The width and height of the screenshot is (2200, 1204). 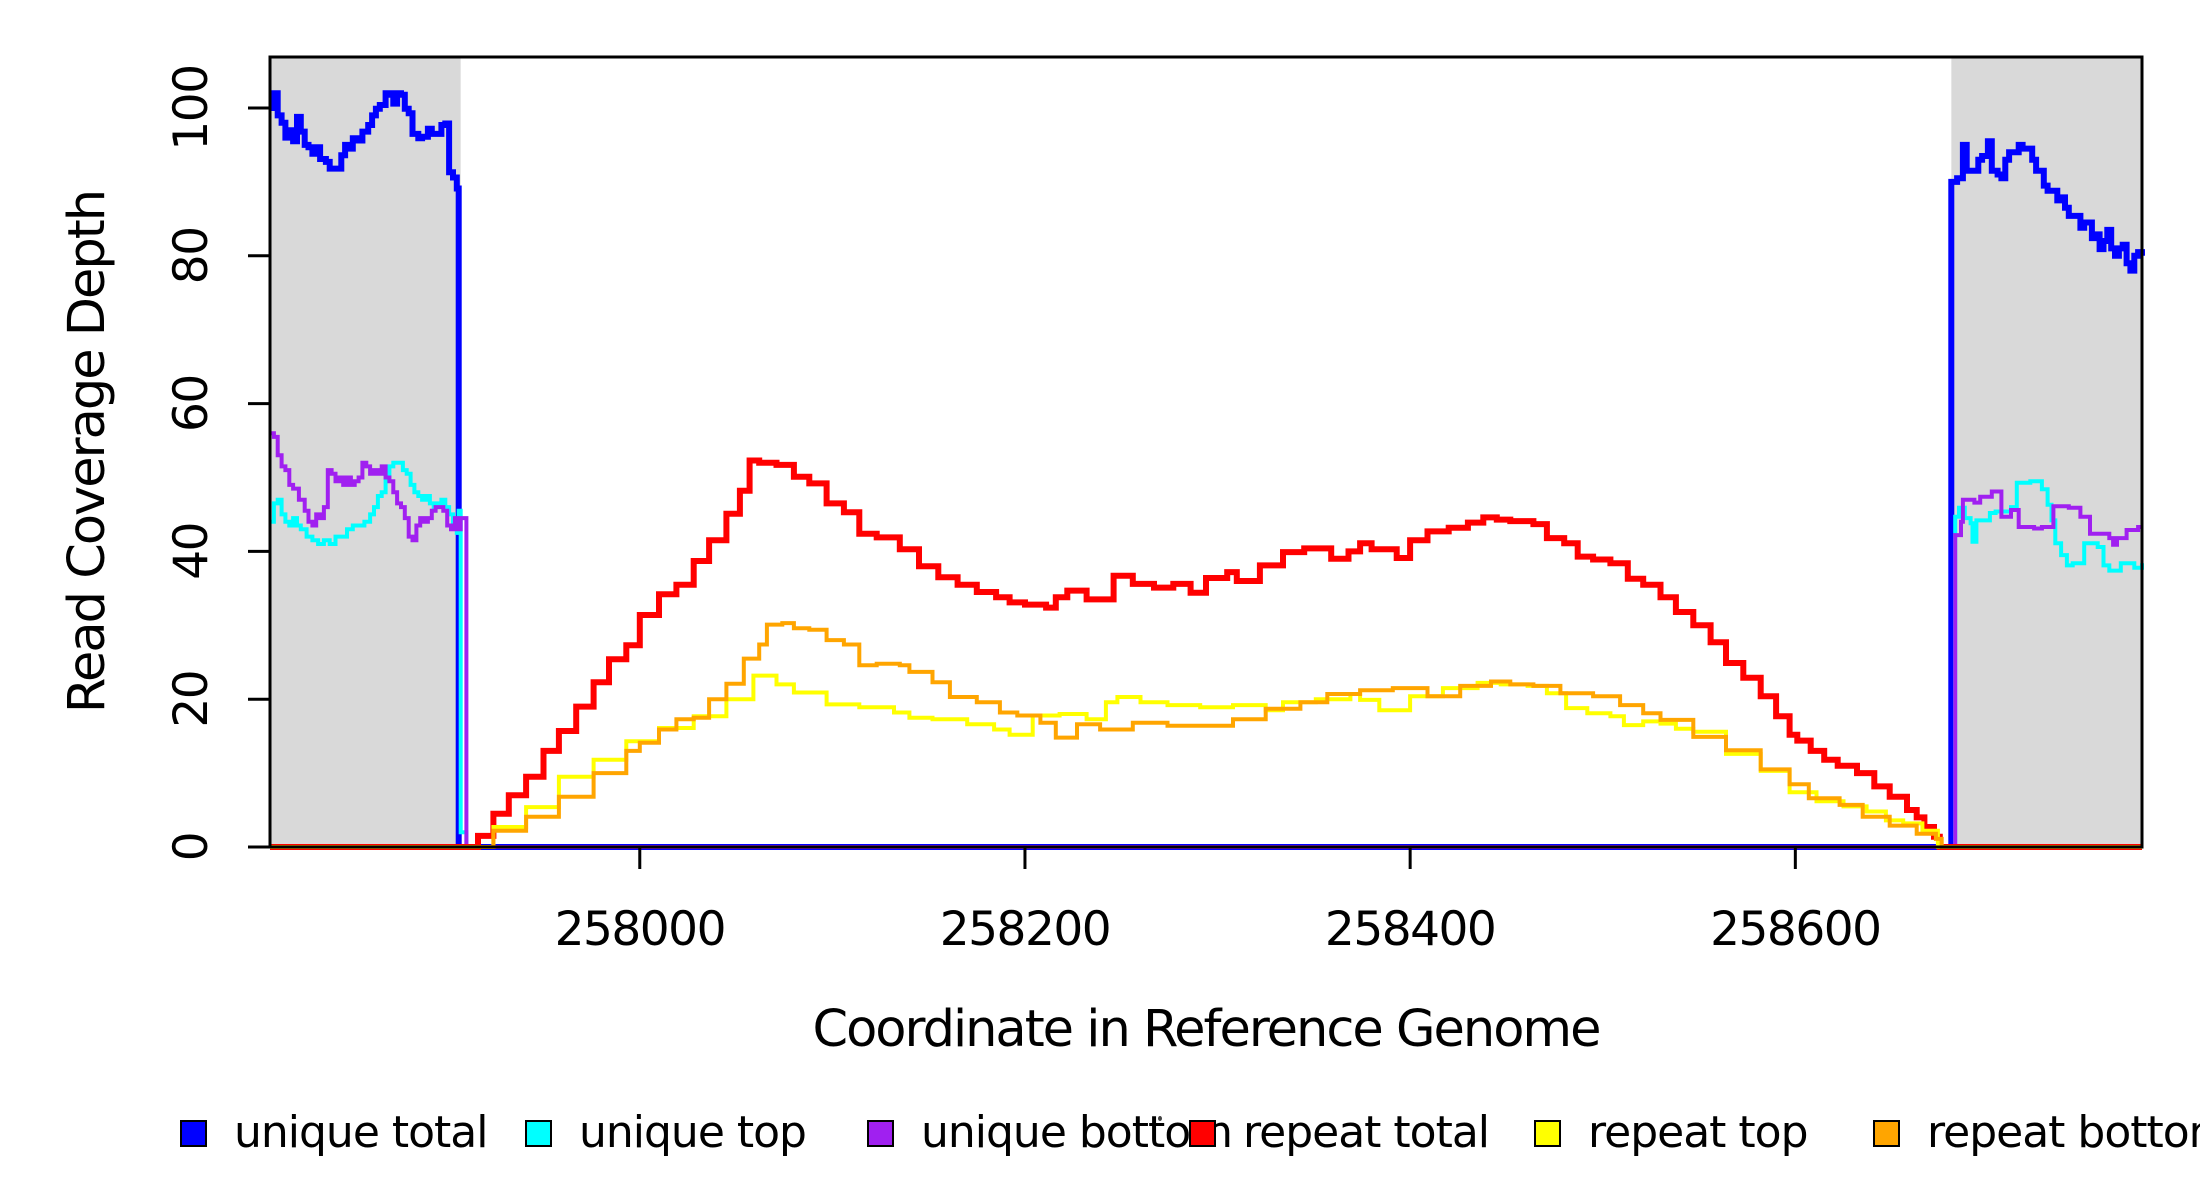 I want to click on y-tick-label: 0, so click(x=191, y=847).